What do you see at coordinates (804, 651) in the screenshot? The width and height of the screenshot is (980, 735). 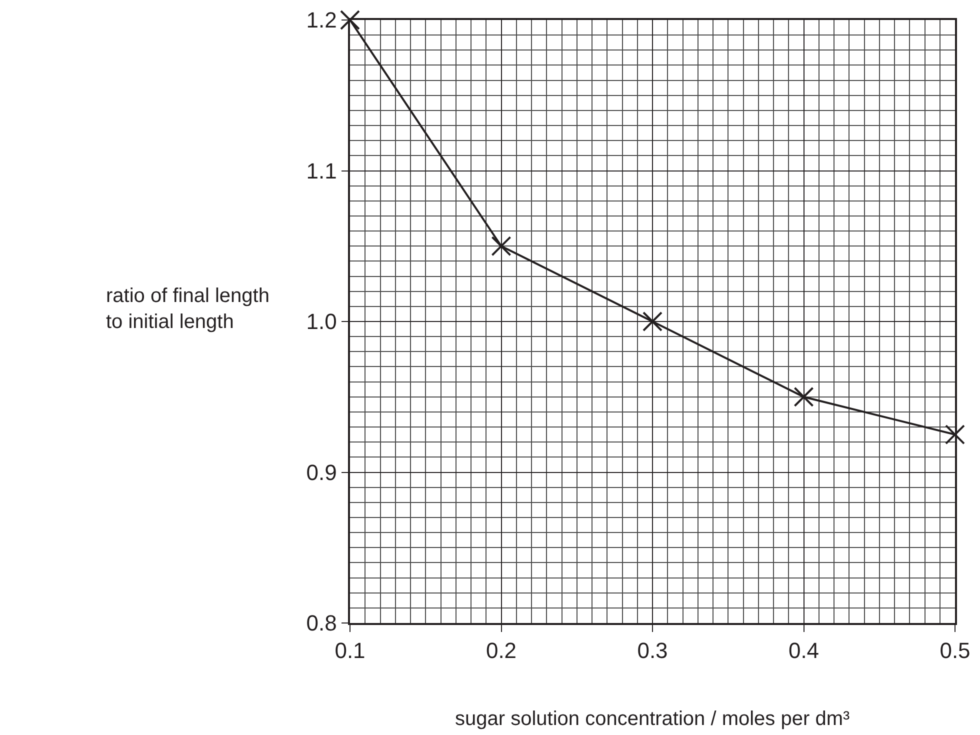 I see `x-tick-label: 0.4` at bounding box center [804, 651].